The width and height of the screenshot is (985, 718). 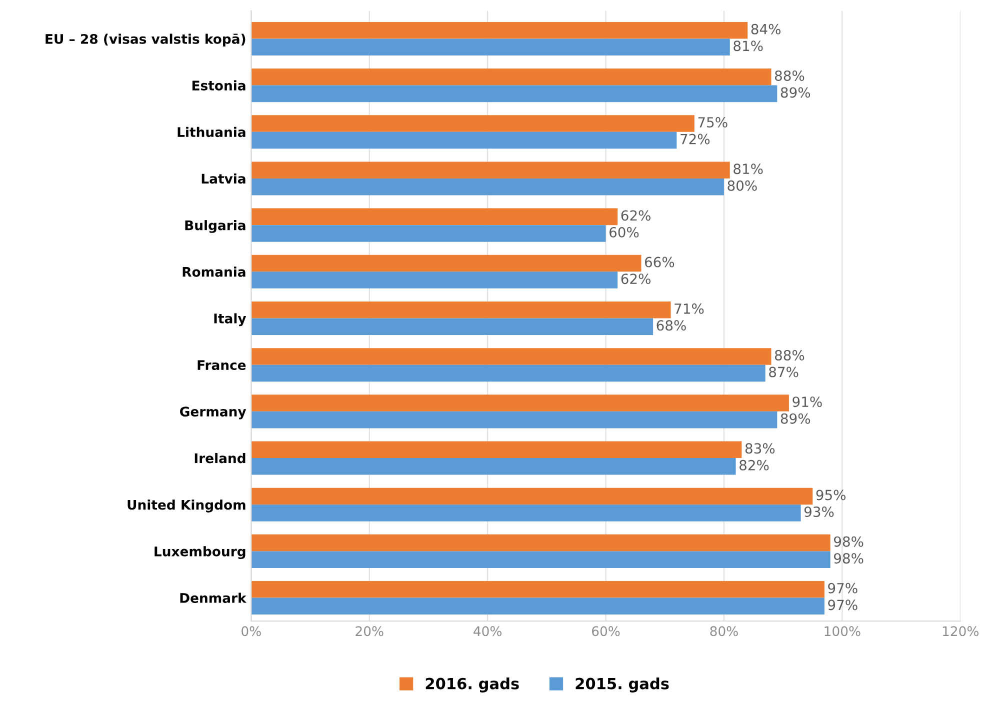 I want to click on data-label: 72%, so click(x=695, y=139).